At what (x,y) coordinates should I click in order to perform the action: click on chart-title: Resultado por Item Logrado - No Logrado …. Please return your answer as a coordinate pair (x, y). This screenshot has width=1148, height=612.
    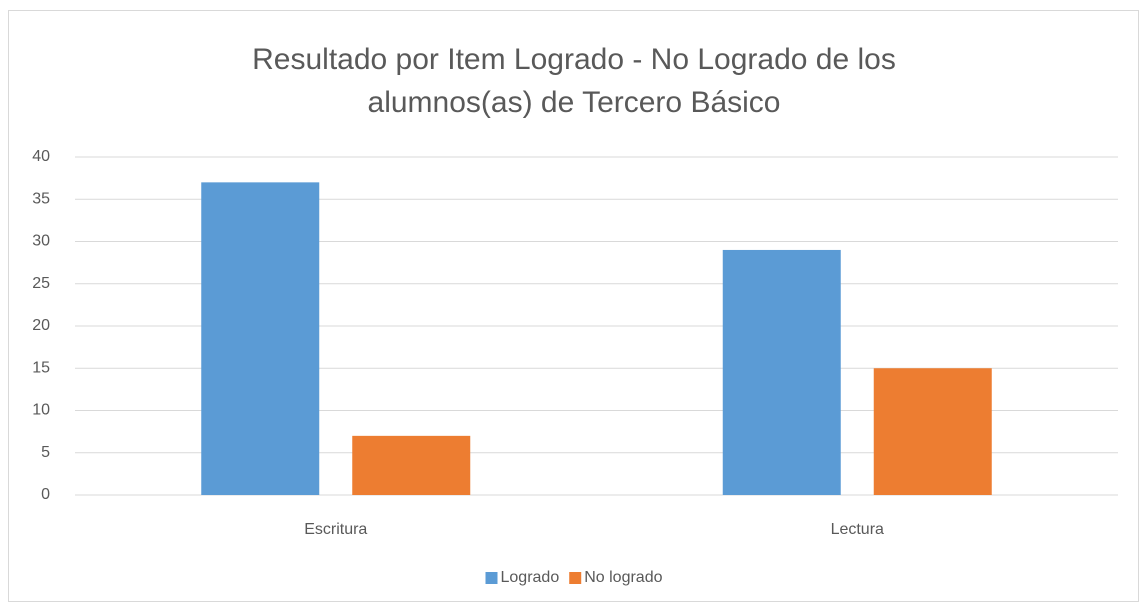
    Looking at the image, I should click on (574, 81).